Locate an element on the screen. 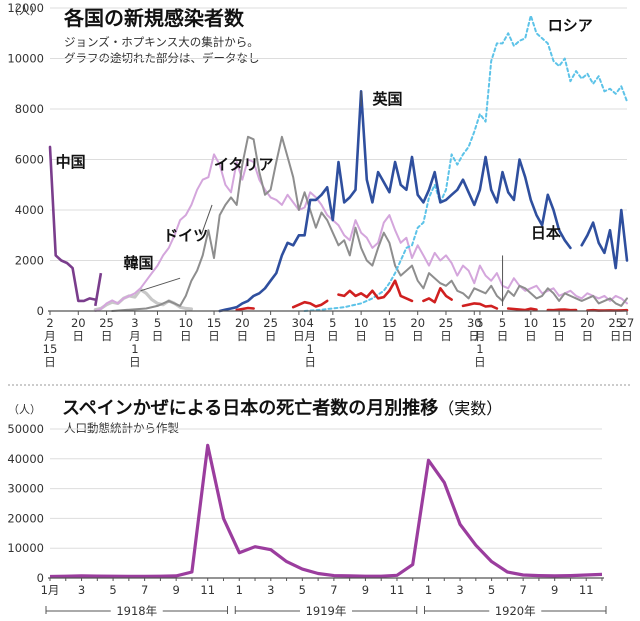 The height and width of the screenshot is (621, 640). chart2-title: スペインかぜによる日本の死亡者数の月別推移（実数） is located at coordinates (282, 408).